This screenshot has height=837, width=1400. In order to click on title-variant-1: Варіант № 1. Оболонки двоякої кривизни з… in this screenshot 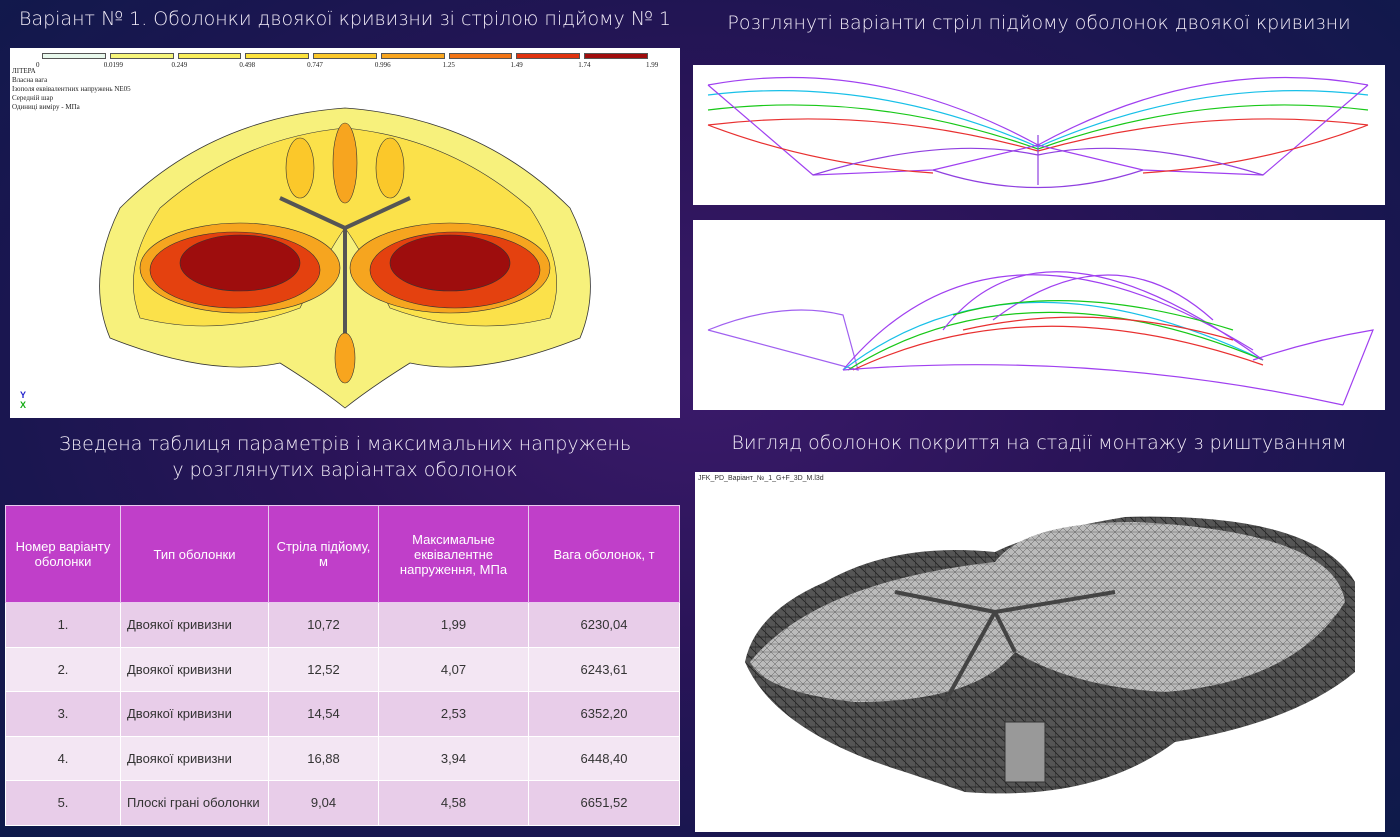, I will do `click(345, 19)`.